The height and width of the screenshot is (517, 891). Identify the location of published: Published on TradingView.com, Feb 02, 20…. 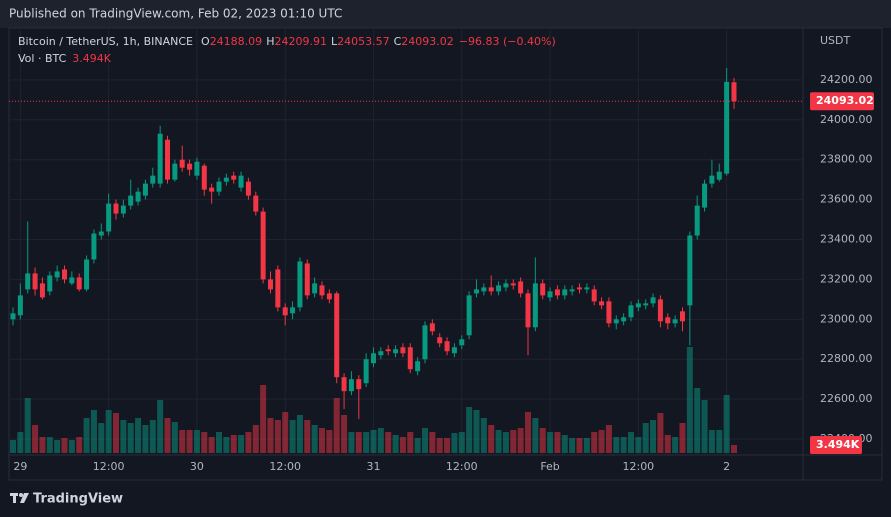
(175, 14).